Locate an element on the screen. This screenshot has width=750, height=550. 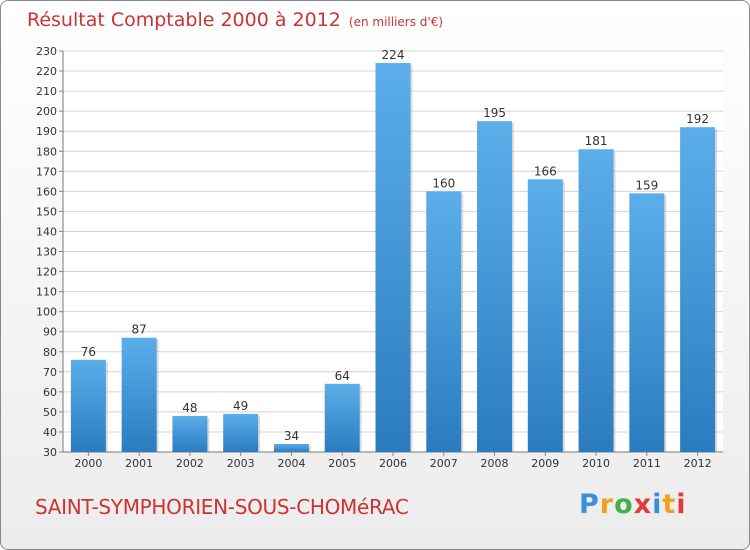
bar-value-label: 224 is located at coordinates (393, 55).